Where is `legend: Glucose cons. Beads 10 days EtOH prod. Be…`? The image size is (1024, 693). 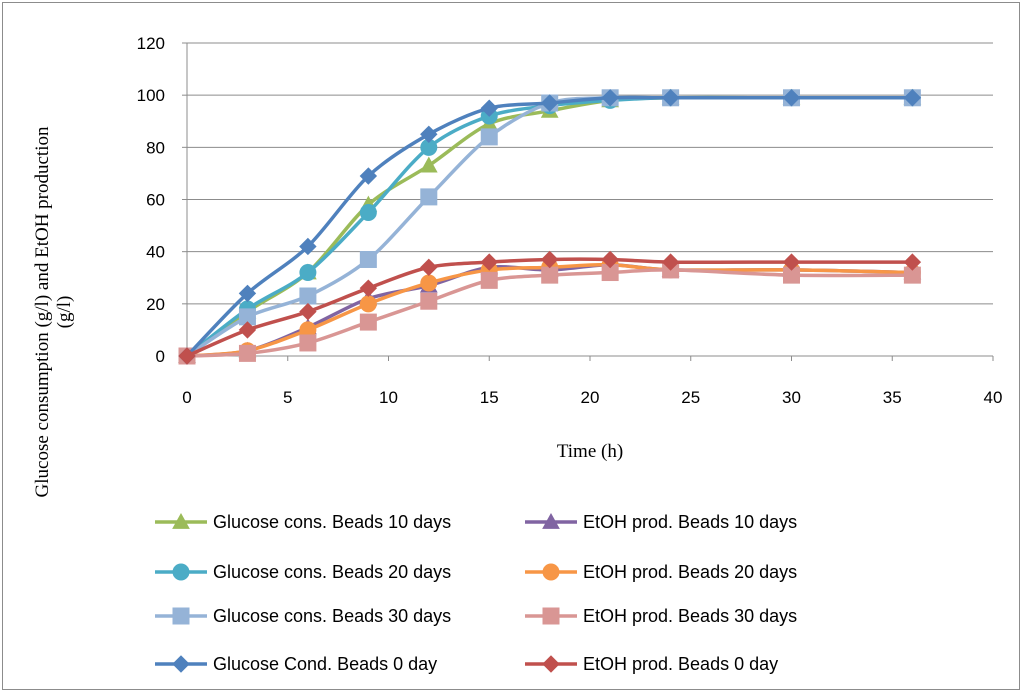 legend: Glucose cons. Beads 10 days EtOH prod. Be… is located at coordinates (476, 593).